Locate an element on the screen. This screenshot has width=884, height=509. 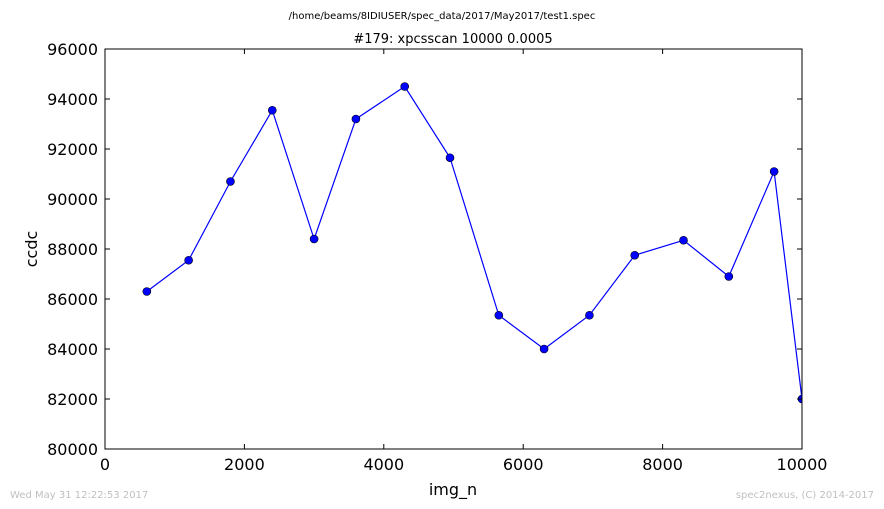
x-tick-label: 2000 is located at coordinates (244, 464).